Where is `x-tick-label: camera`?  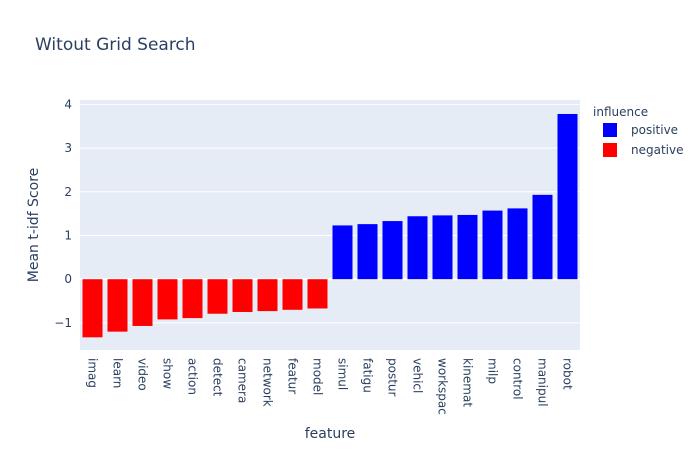
x-tick-label: camera is located at coordinates (243, 380).